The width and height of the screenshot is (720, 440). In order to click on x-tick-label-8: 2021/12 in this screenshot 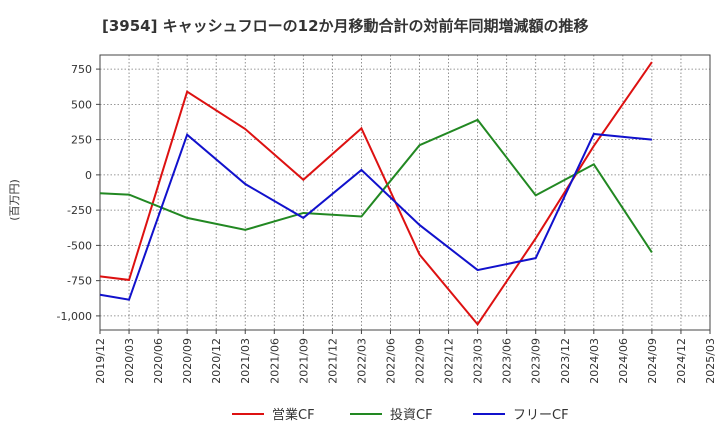, I will do `click(332, 361)`.